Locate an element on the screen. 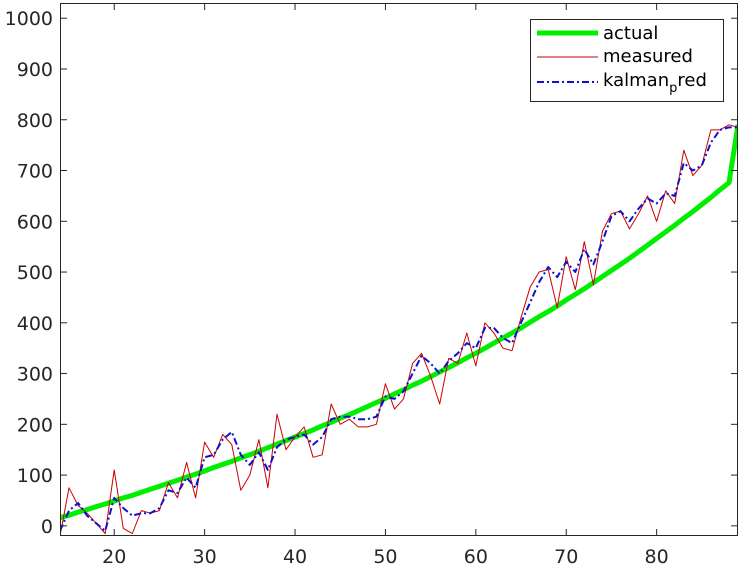 The height and width of the screenshot is (568, 741). y-tick-label: 200 is located at coordinates (35, 425).